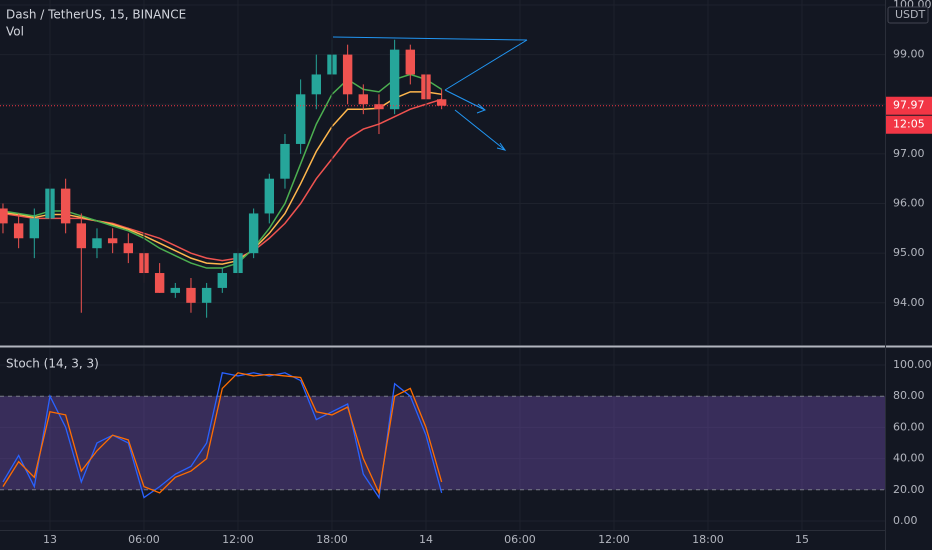 The width and height of the screenshot is (932, 550). Describe the element at coordinates (909, 458) in the screenshot. I see `y-tick-label: 40.00` at that location.